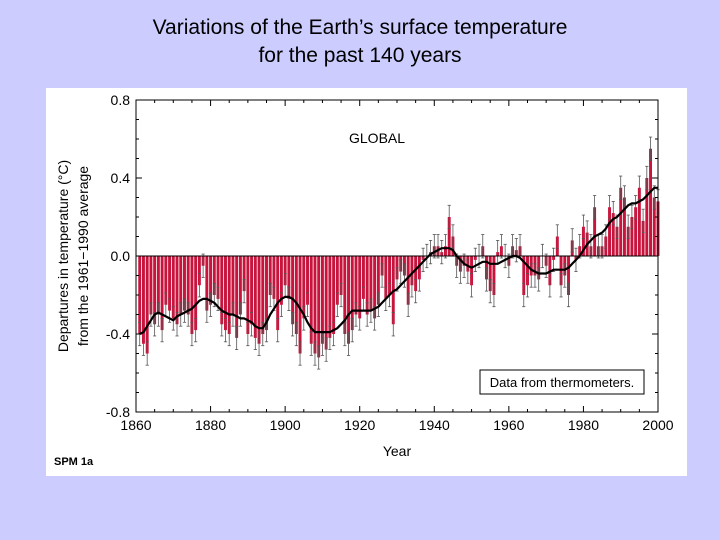  I want to click on y-tick-label: -0.4, so click(118, 334).